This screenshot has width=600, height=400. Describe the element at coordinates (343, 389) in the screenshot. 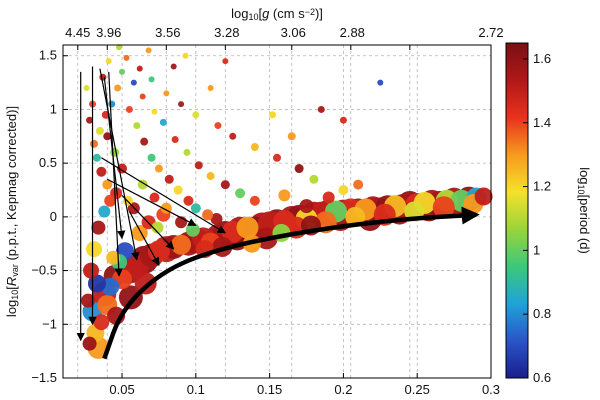

I see `x-tick-label: 0.2` at that location.